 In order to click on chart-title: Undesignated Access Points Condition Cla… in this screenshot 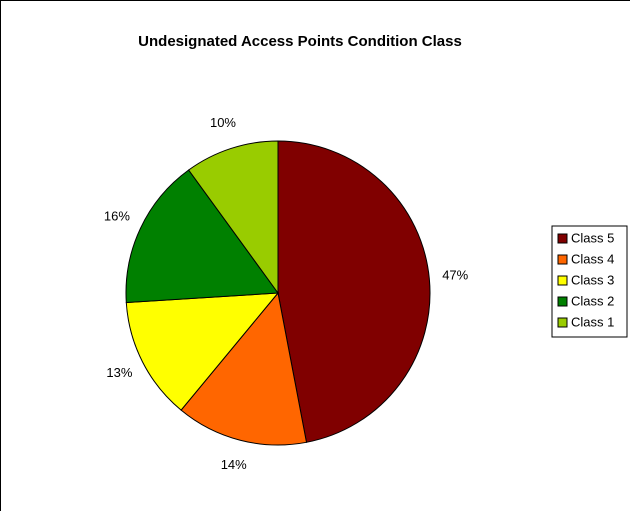, I will do `click(300, 41)`.